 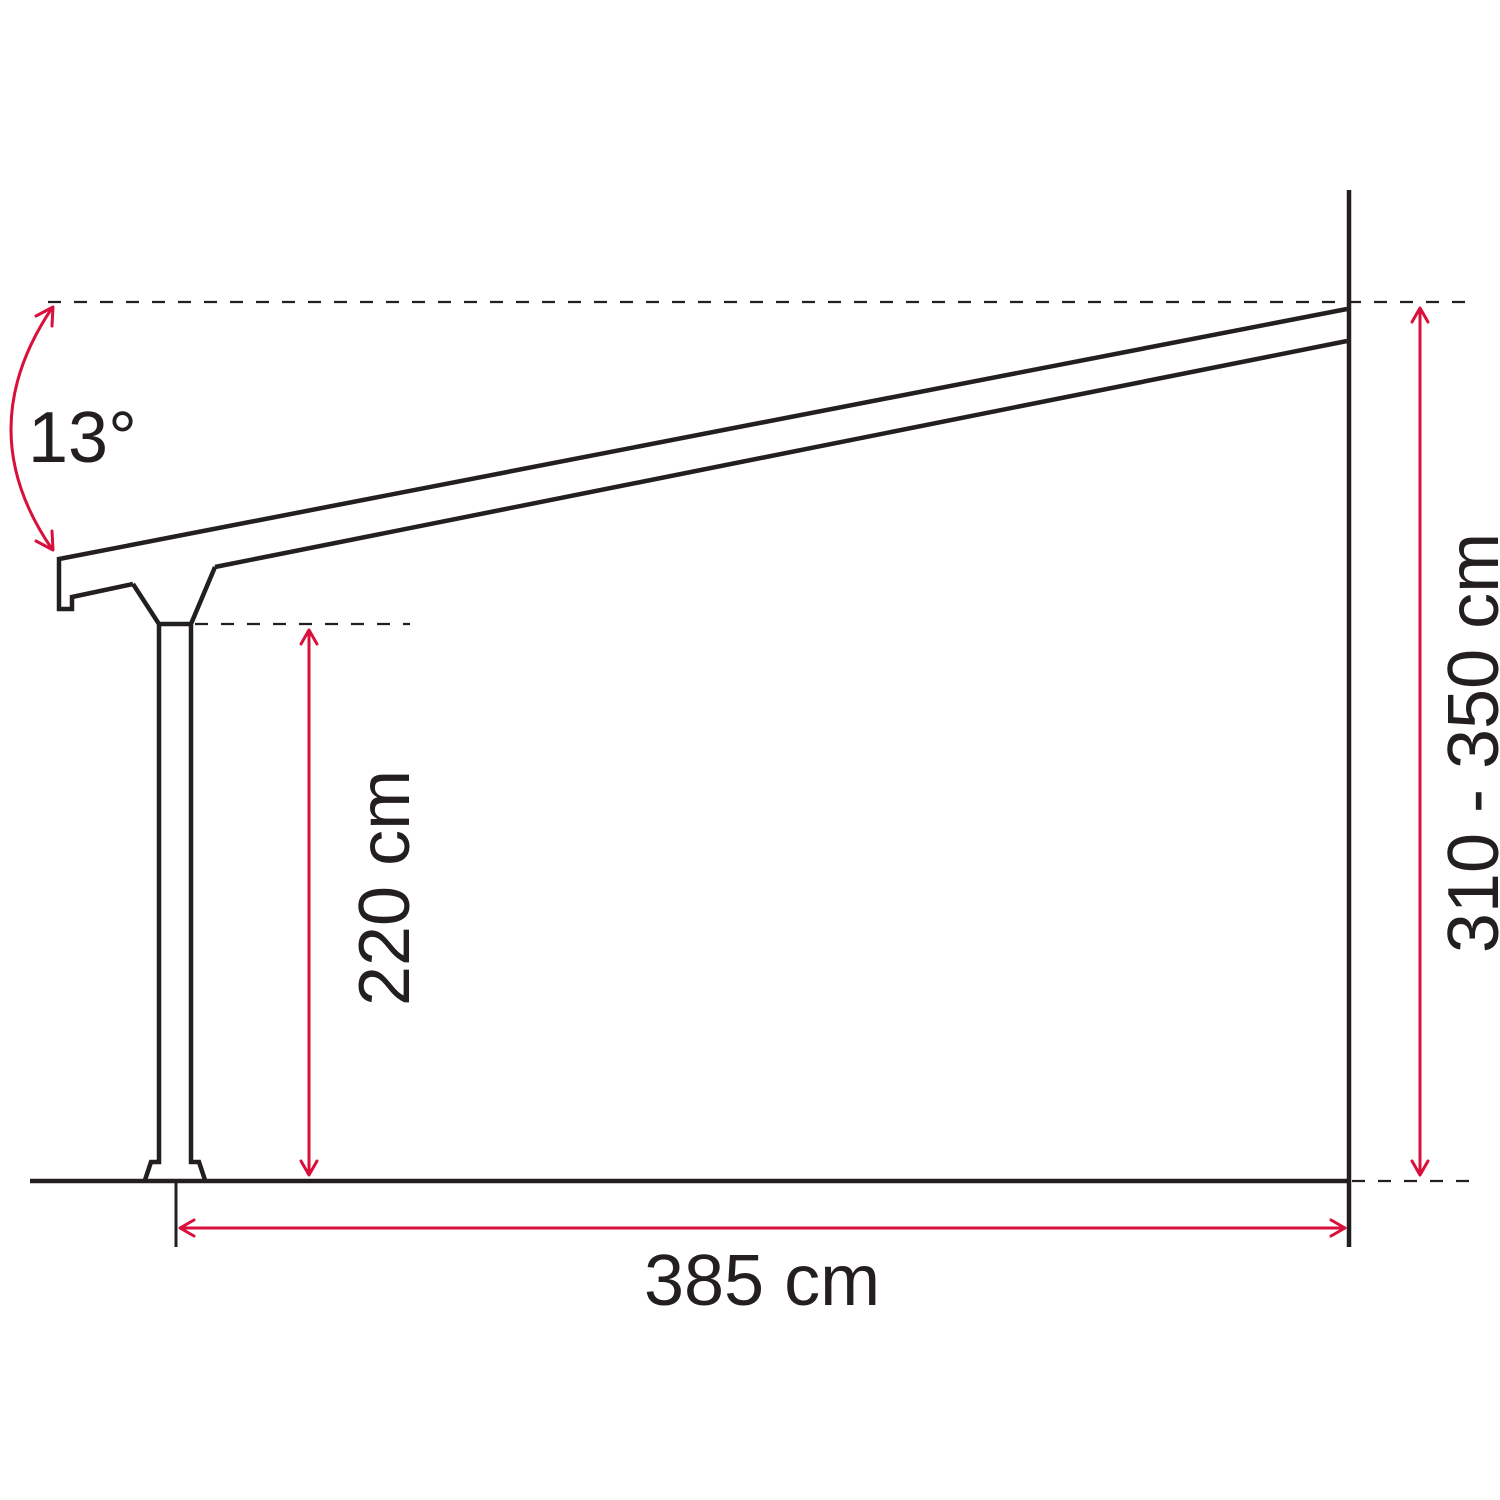 I want to click on post-height-dimension, so click(x=309, y=902).